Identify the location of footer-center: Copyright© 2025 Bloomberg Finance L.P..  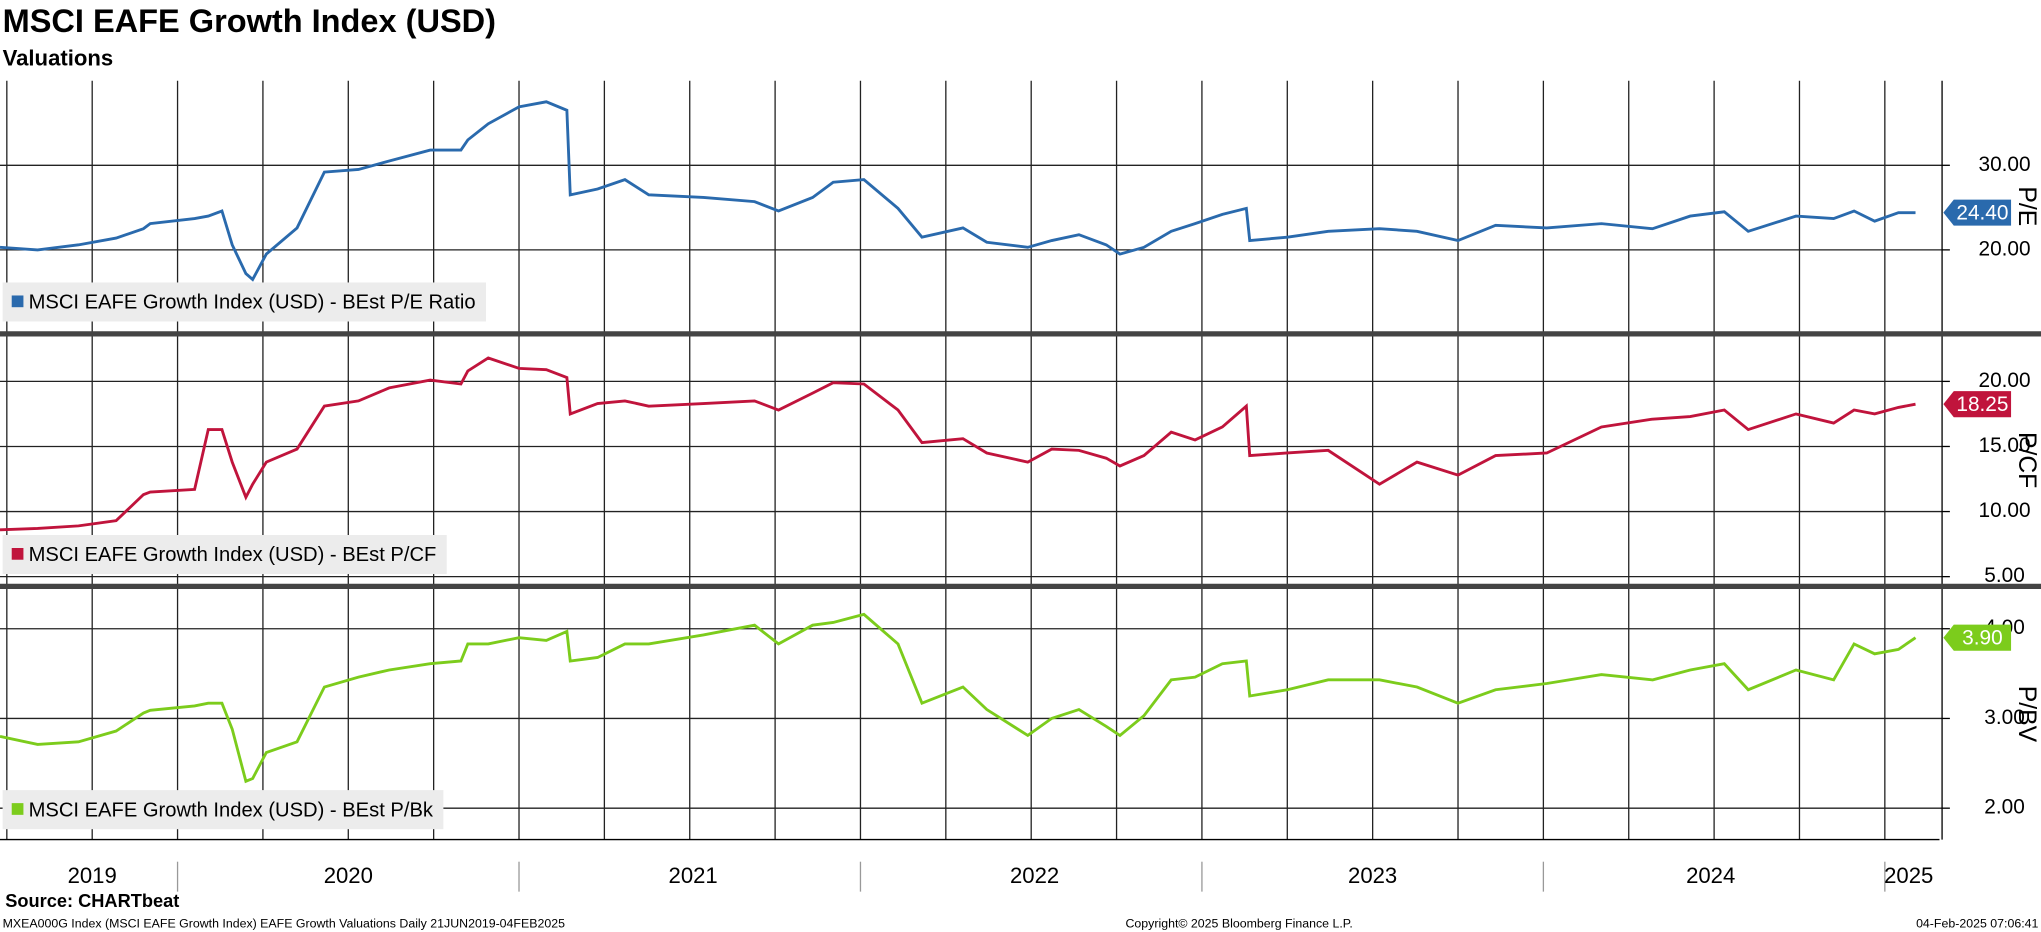
(1238, 923).